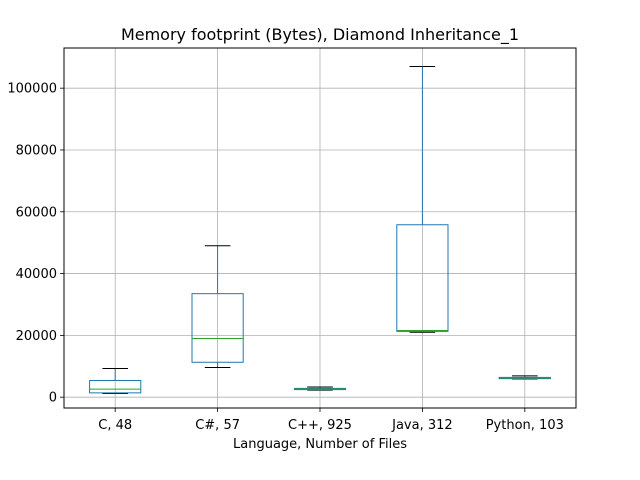  I want to click on y-tick-label: 0, so click(53, 398).